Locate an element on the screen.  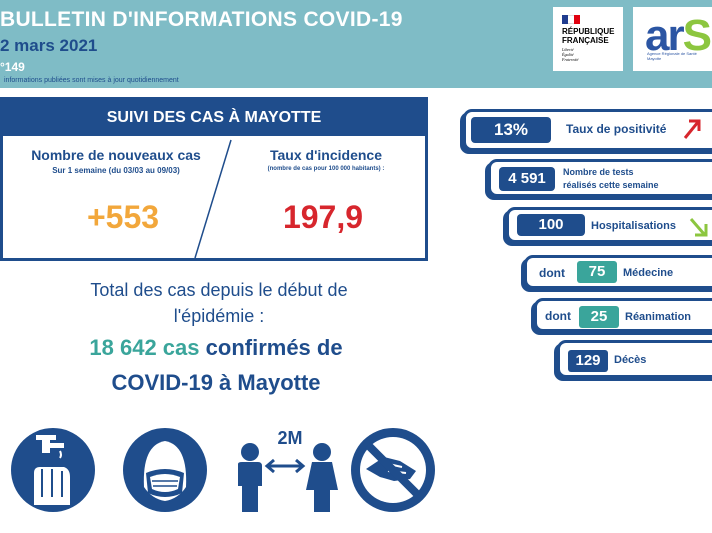
confirmed-count: 18 642 cas is located at coordinates (144, 347).